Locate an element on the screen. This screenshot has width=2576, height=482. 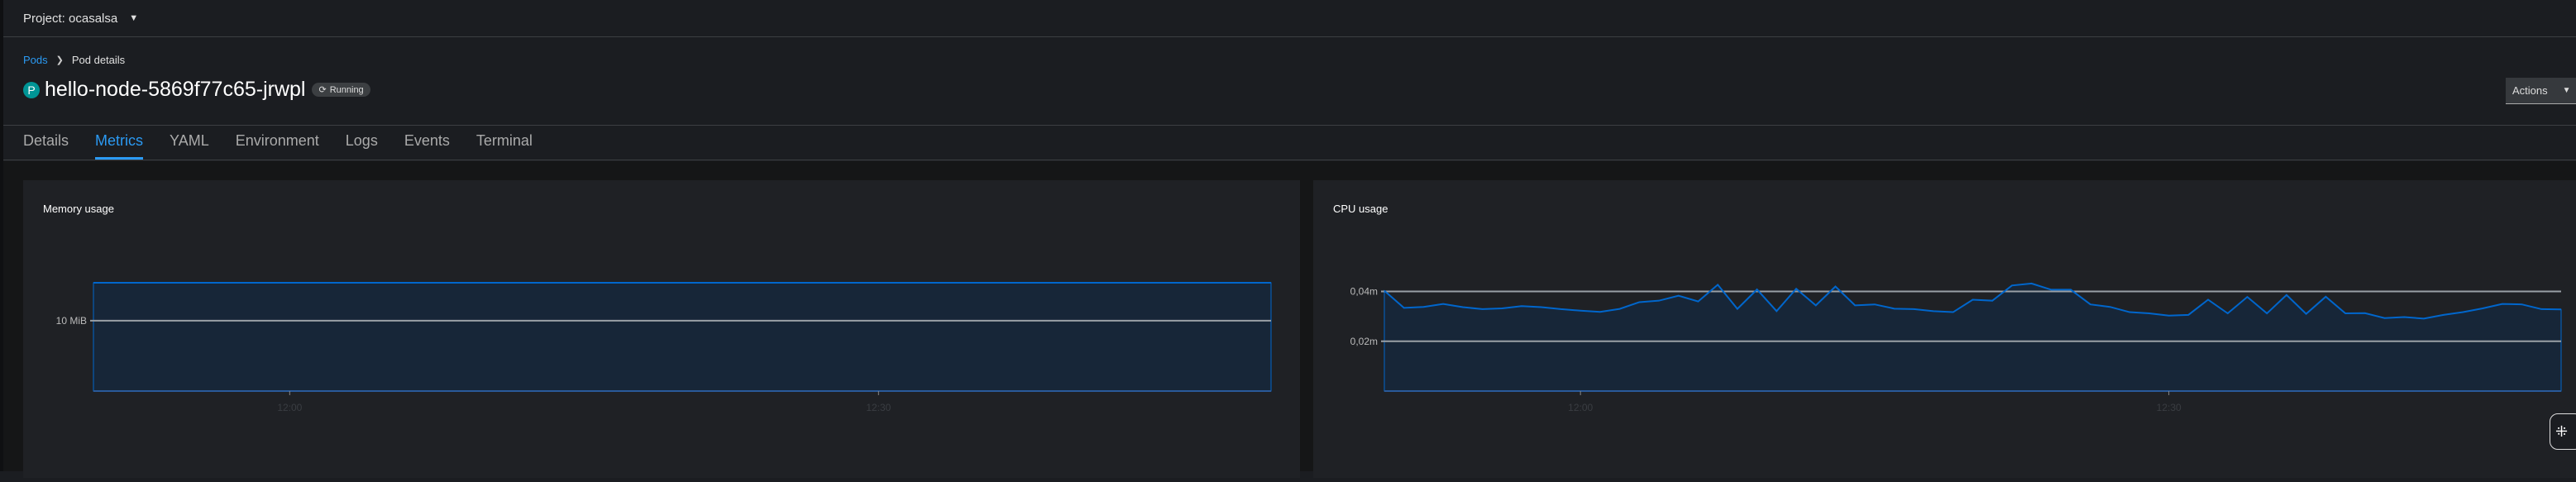
y-tick-label: 0,04m is located at coordinates (1364, 292).